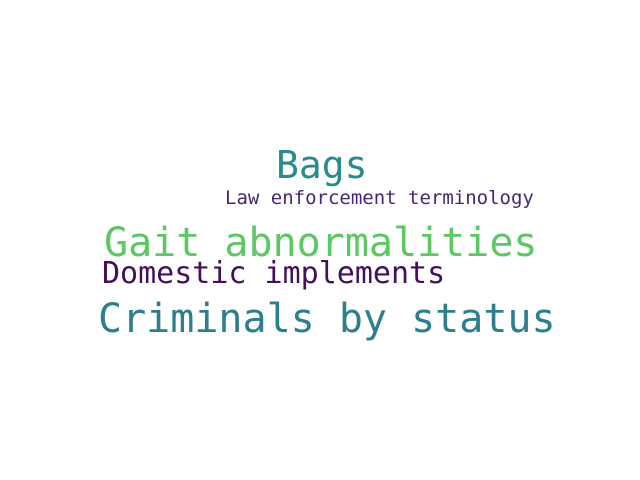 The height and width of the screenshot is (480, 640). I want to click on word-gait-abnormalities: Gait abnormalities, so click(321, 243).